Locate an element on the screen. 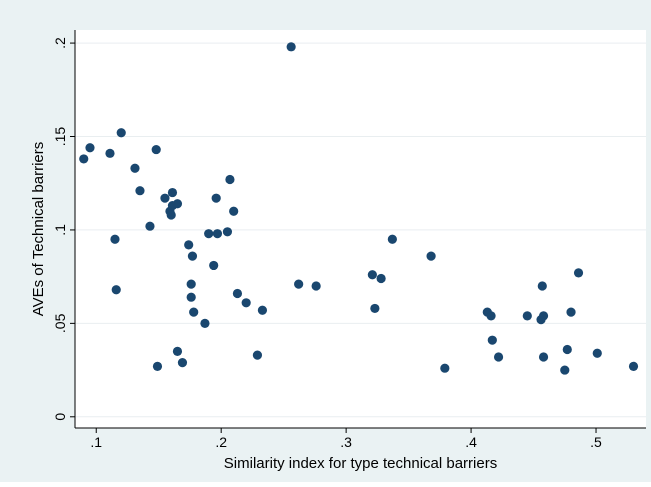  y-tick-label-1: .05 is located at coordinates (60, 323).